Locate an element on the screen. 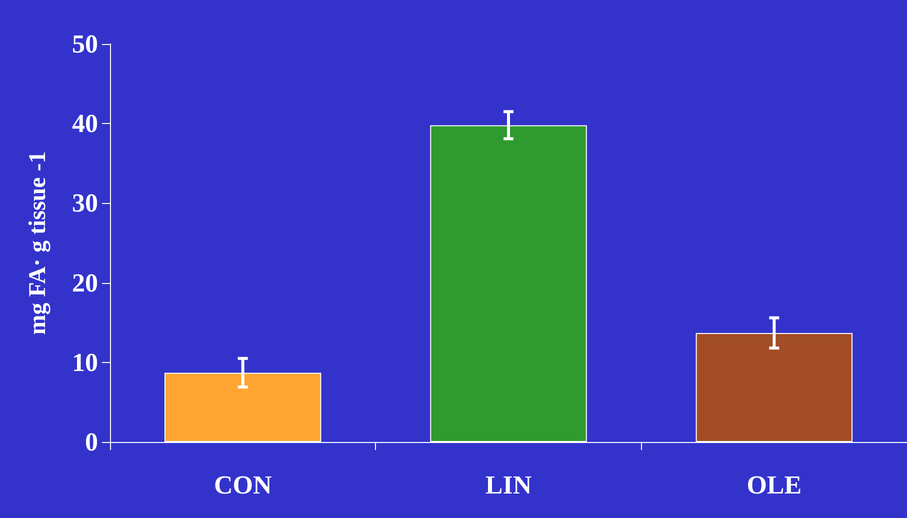 Image resolution: width=907 pixels, height=518 pixels. y-tick-label: 0 is located at coordinates (91, 442).